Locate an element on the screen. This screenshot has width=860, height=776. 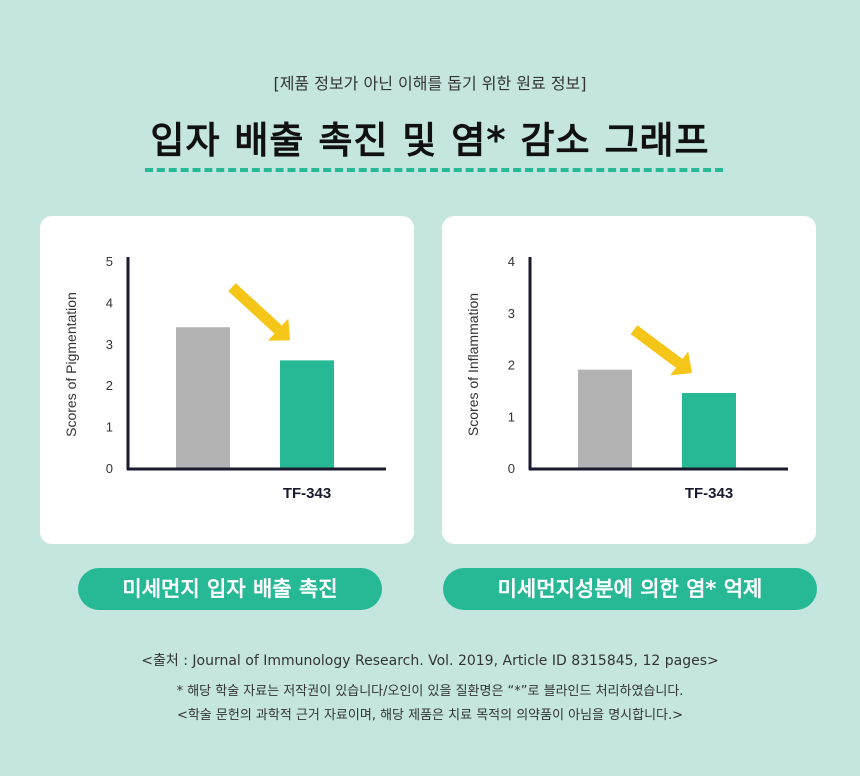
y-axis-label: Scores of Pigmentation is located at coordinates (71, 364).